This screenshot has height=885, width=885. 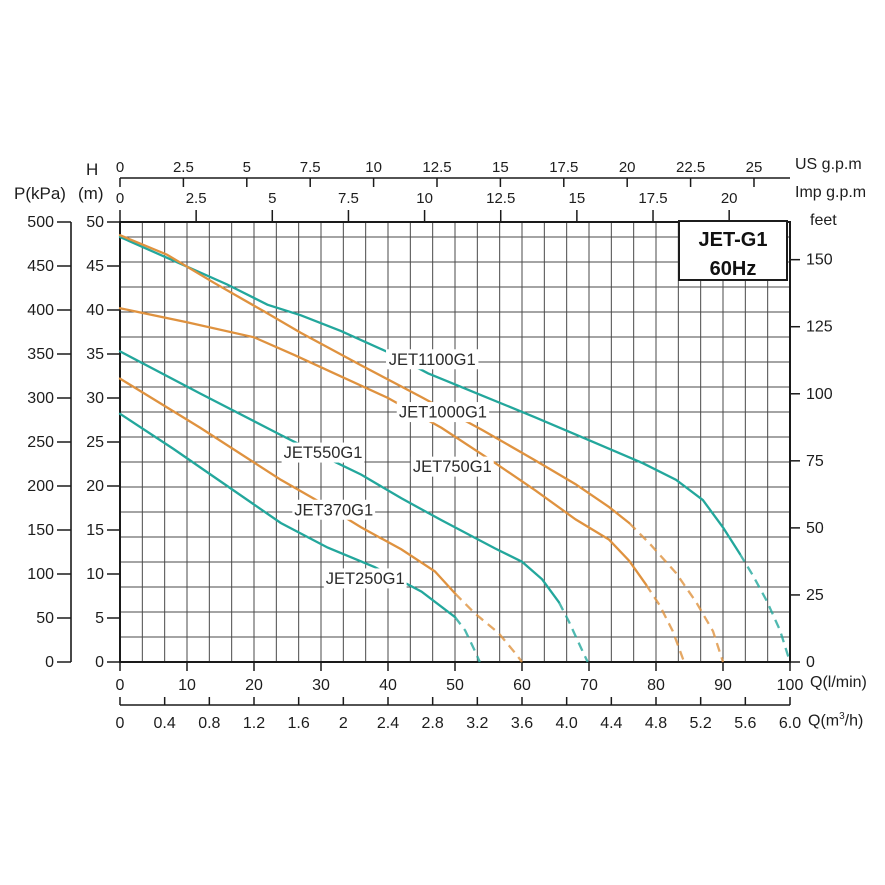 What do you see at coordinates (91, 193) in the screenshot?
I see `head-axis-title-unit: (m)` at bounding box center [91, 193].